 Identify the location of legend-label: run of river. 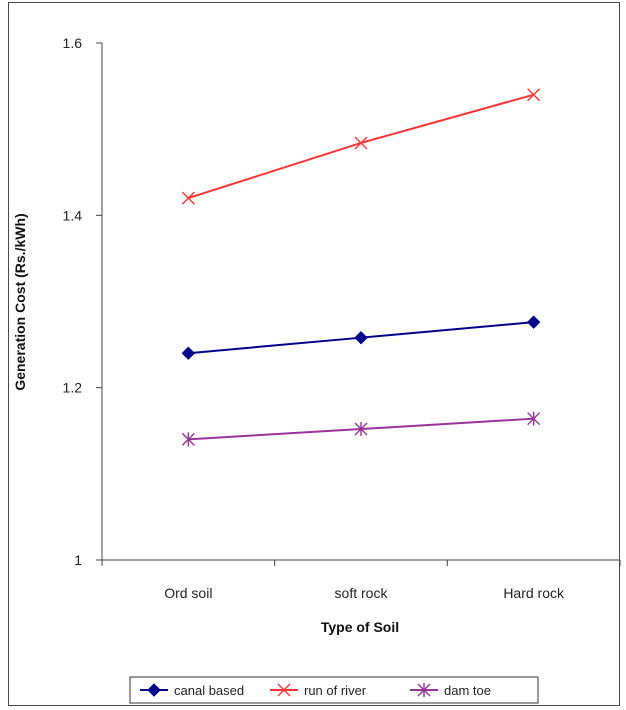
(335, 690).